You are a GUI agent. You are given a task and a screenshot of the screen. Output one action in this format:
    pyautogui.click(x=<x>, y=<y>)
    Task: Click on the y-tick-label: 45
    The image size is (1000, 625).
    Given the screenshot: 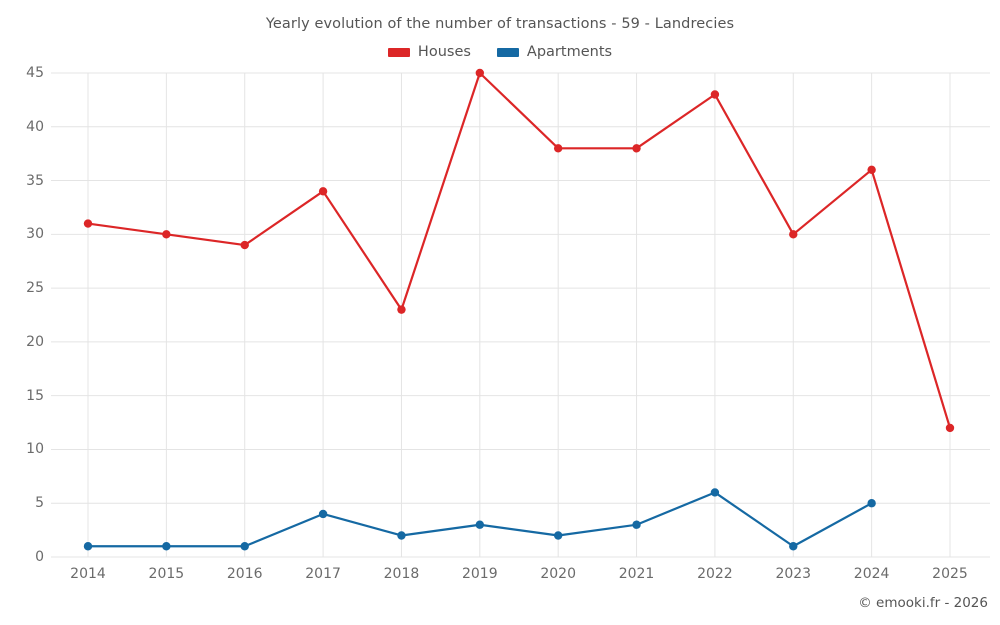 What is the action you would take?
    pyautogui.click(x=35, y=73)
    